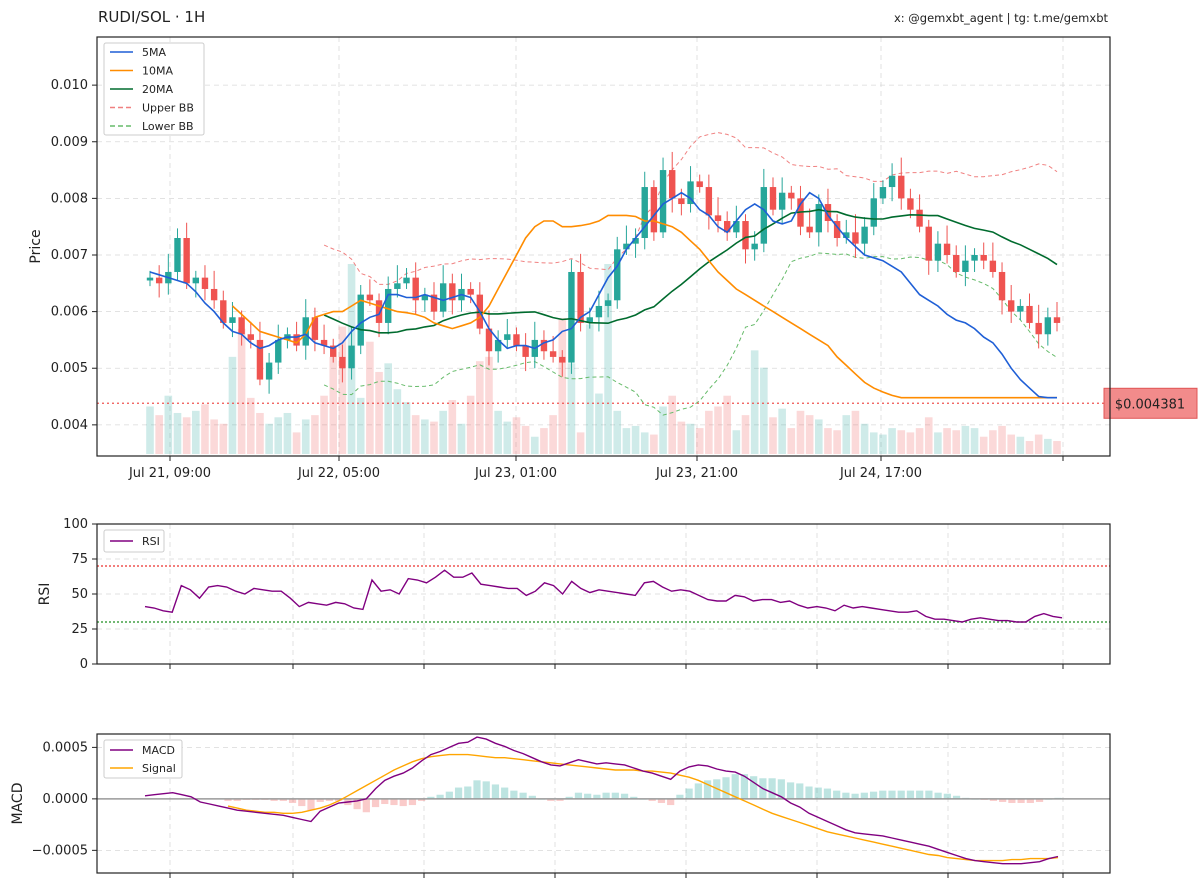  I want to click on price-ytick-label: 0.010, so click(69, 85).